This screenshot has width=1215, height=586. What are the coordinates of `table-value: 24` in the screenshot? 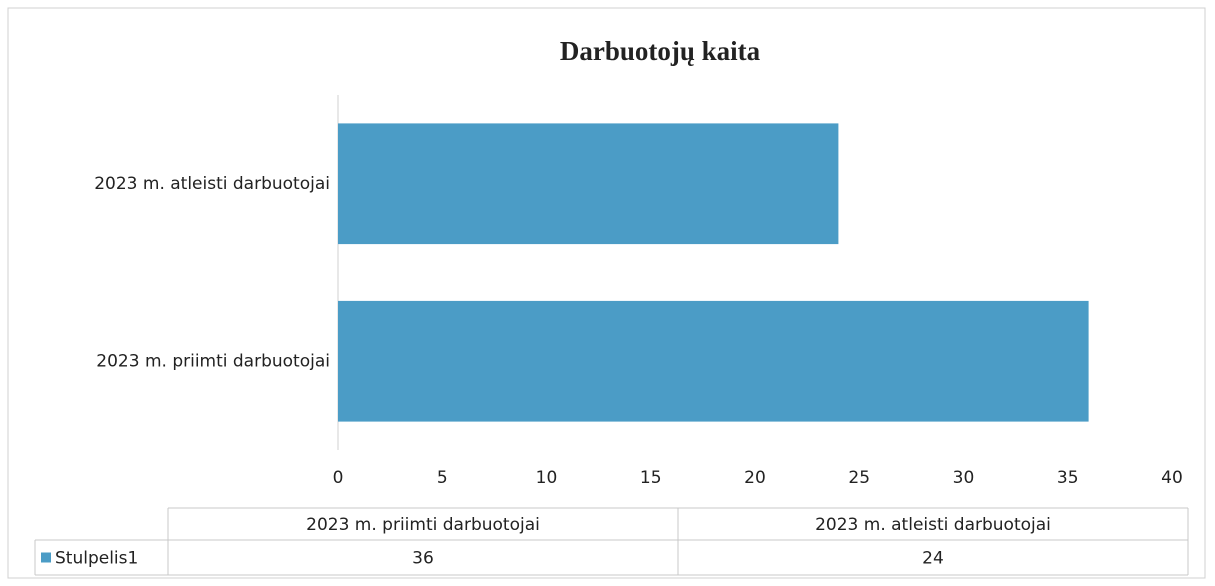 It's located at (933, 559).